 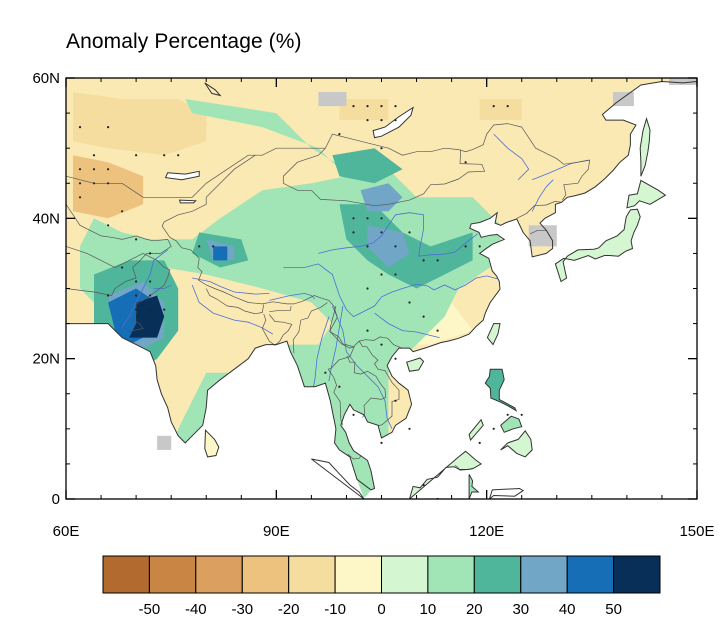 What do you see at coordinates (289, 609) in the screenshot?
I see `colorbar-label: -20` at bounding box center [289, 609].